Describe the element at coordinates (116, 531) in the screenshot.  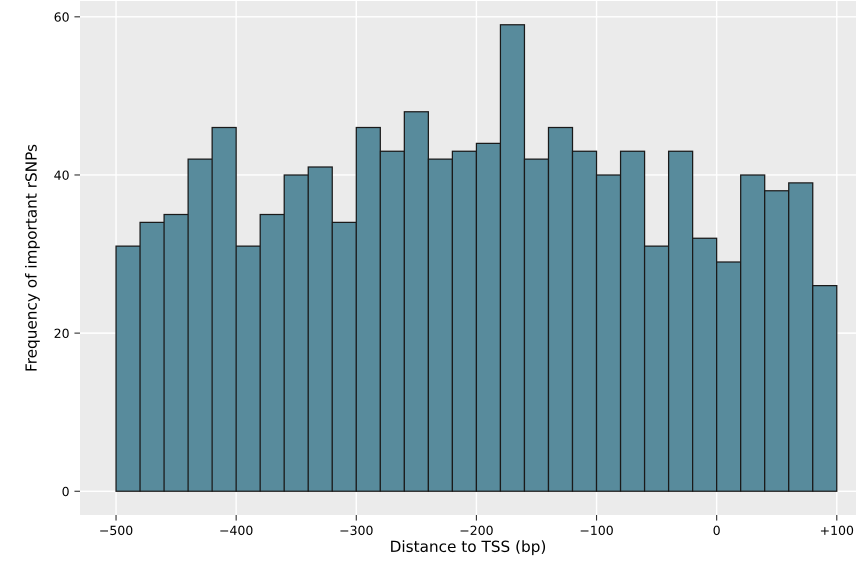
I see `x-tick-label: −500` at that location.